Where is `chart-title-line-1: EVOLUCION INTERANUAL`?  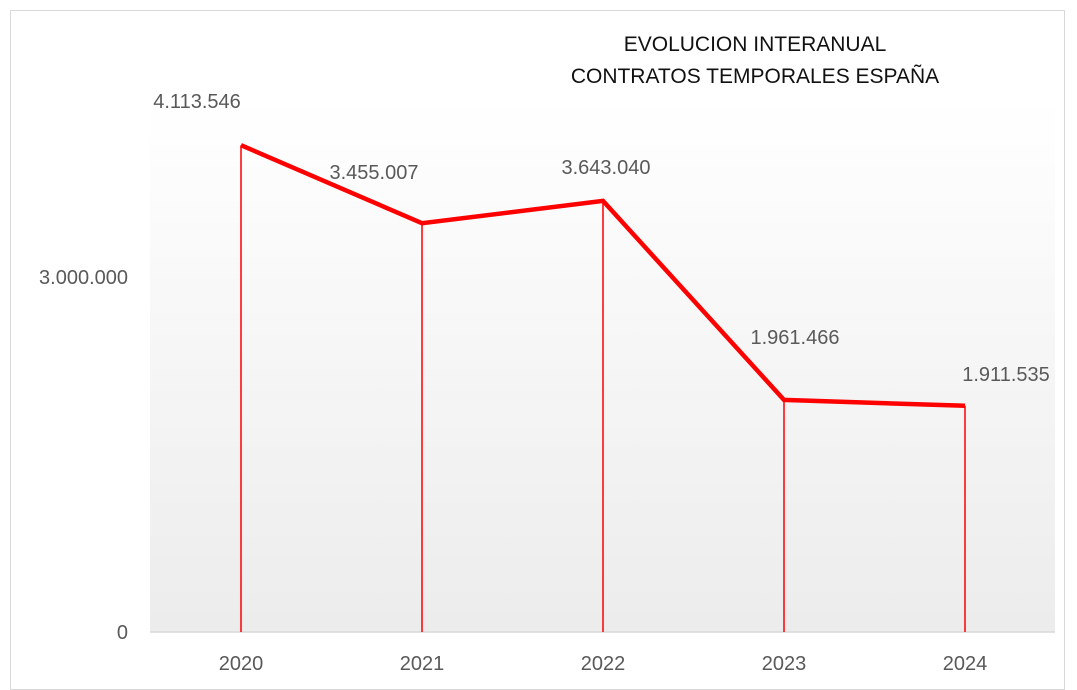 chart-title-line-1: EVOLUCION INTERANUAL is located at coordinates (755, 44).